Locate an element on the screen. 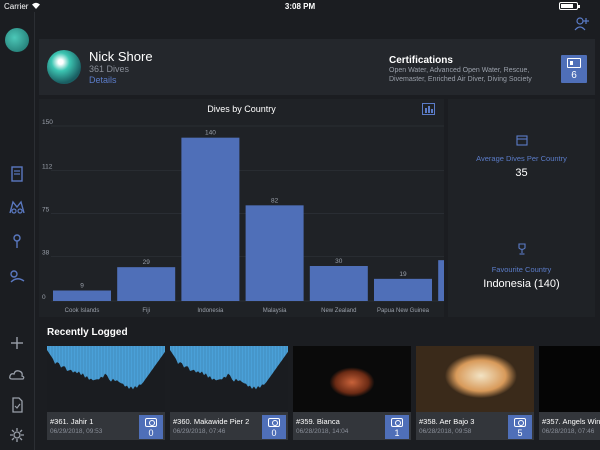 This screenshot has height=450, width=600. add-icon is located at coordinates (17, 343).